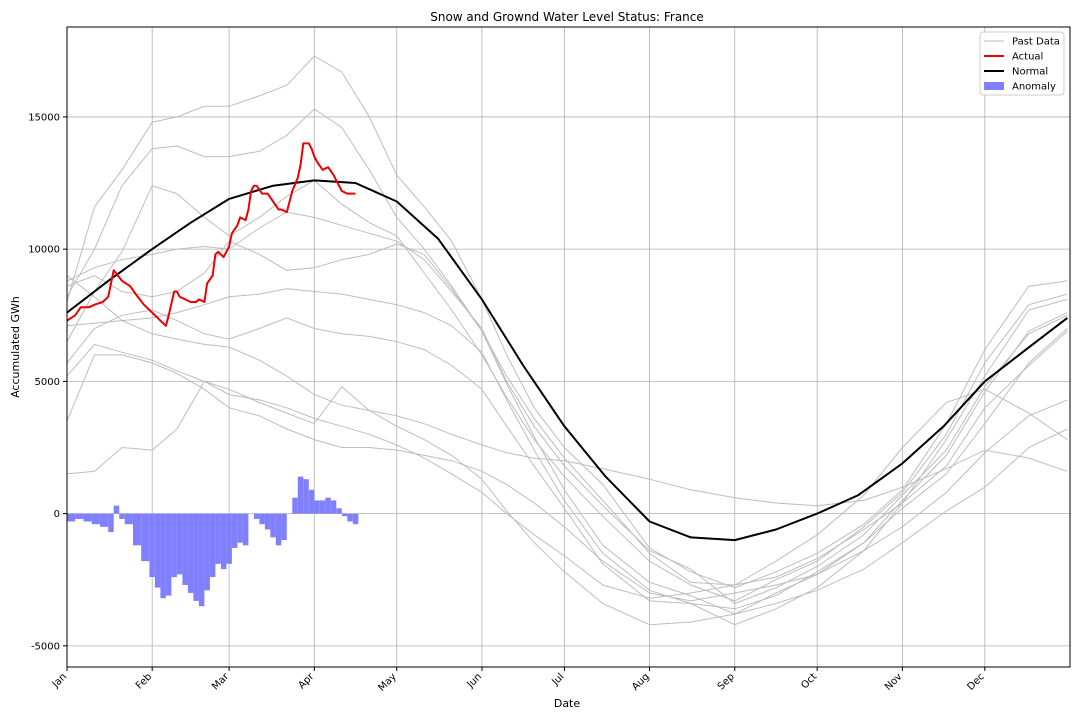 This screenshot has width=1080, height=720. What do you see at coordinates (57, 514) in the screenshot?
I see `y-tick-label: 0` at bounding box center [57, 514].